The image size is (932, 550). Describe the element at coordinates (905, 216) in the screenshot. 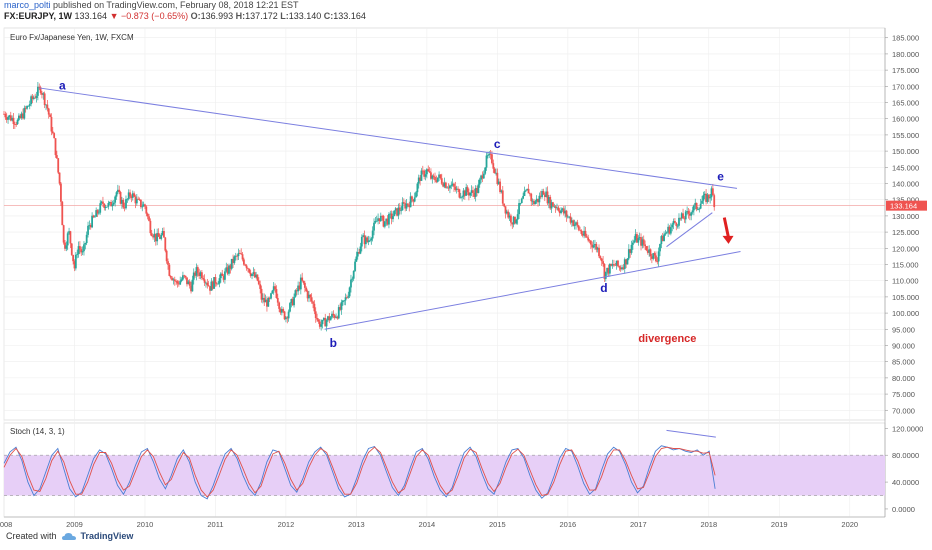

I see `y-tick-label: 130.000` at that location.